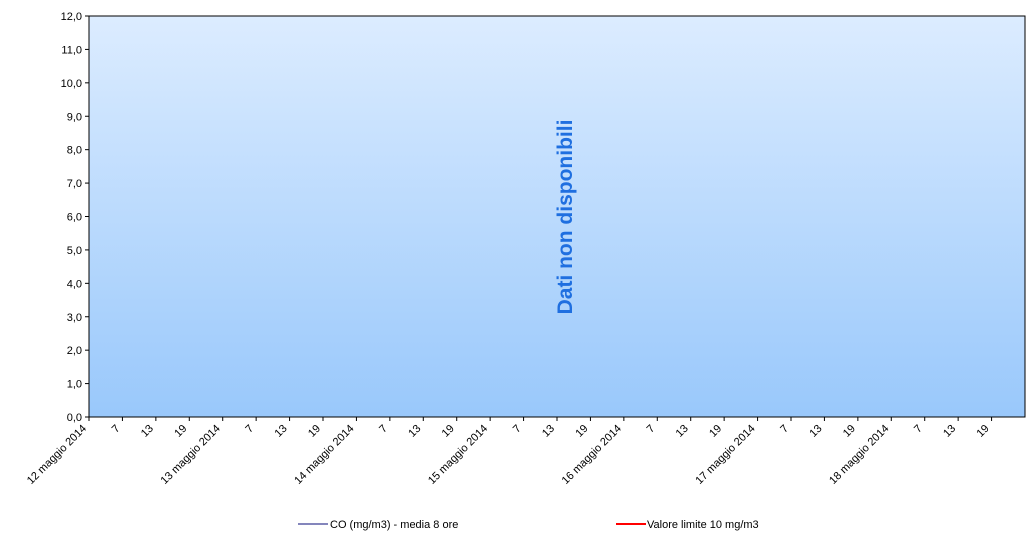 This screenshot has width=1027, height=533. What do you see at coordinates (74, 318) in the screenshot?
I see `y-tick-label: 3,0` at bounding box center [74, 318].